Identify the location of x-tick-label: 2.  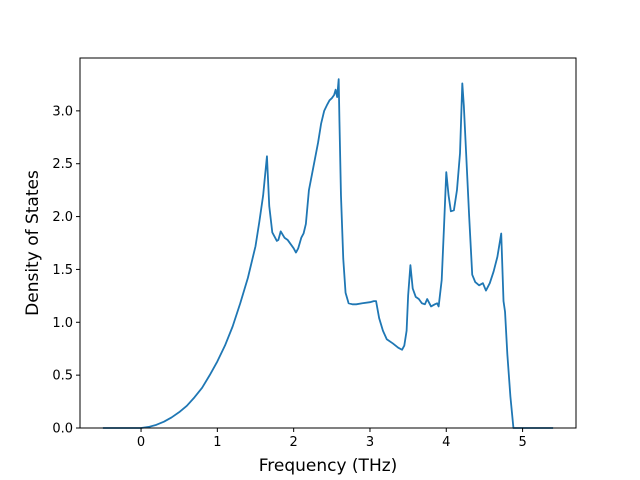
(294, 442).